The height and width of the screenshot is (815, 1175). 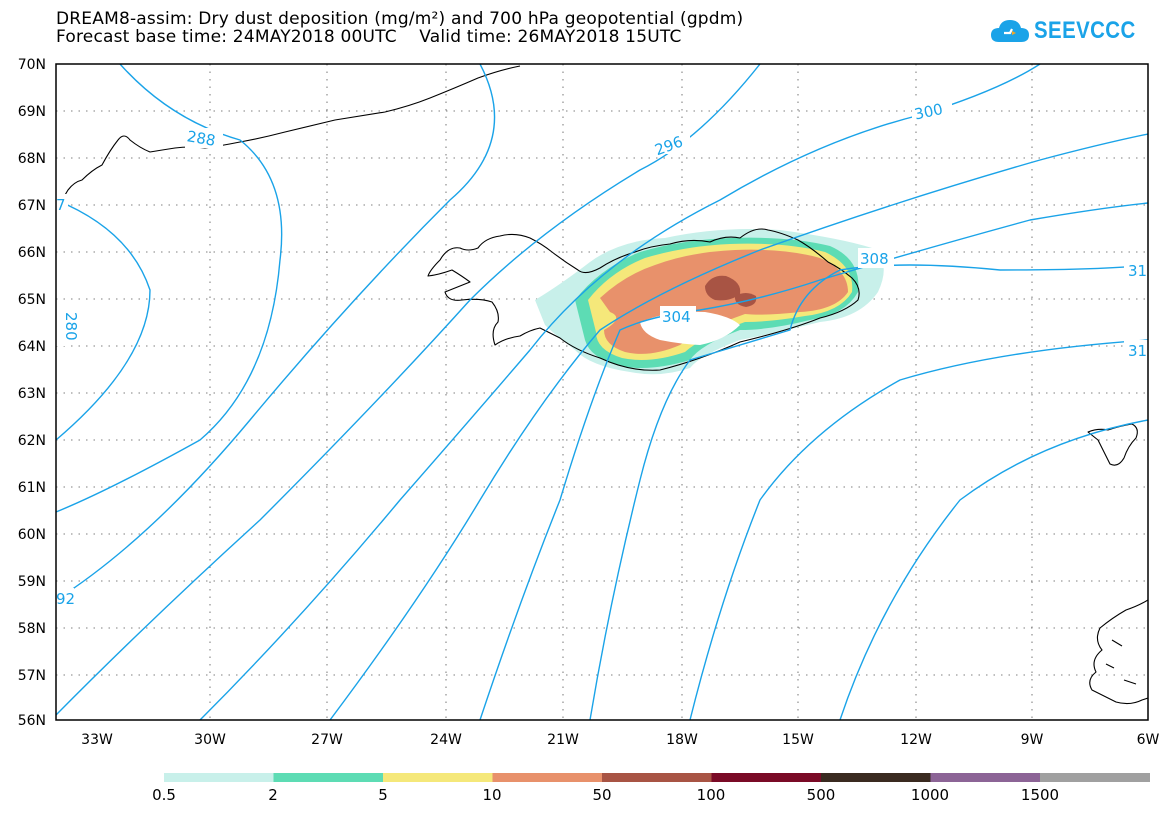 I want to click on faroe-islands, so click(x=1112, y=444).